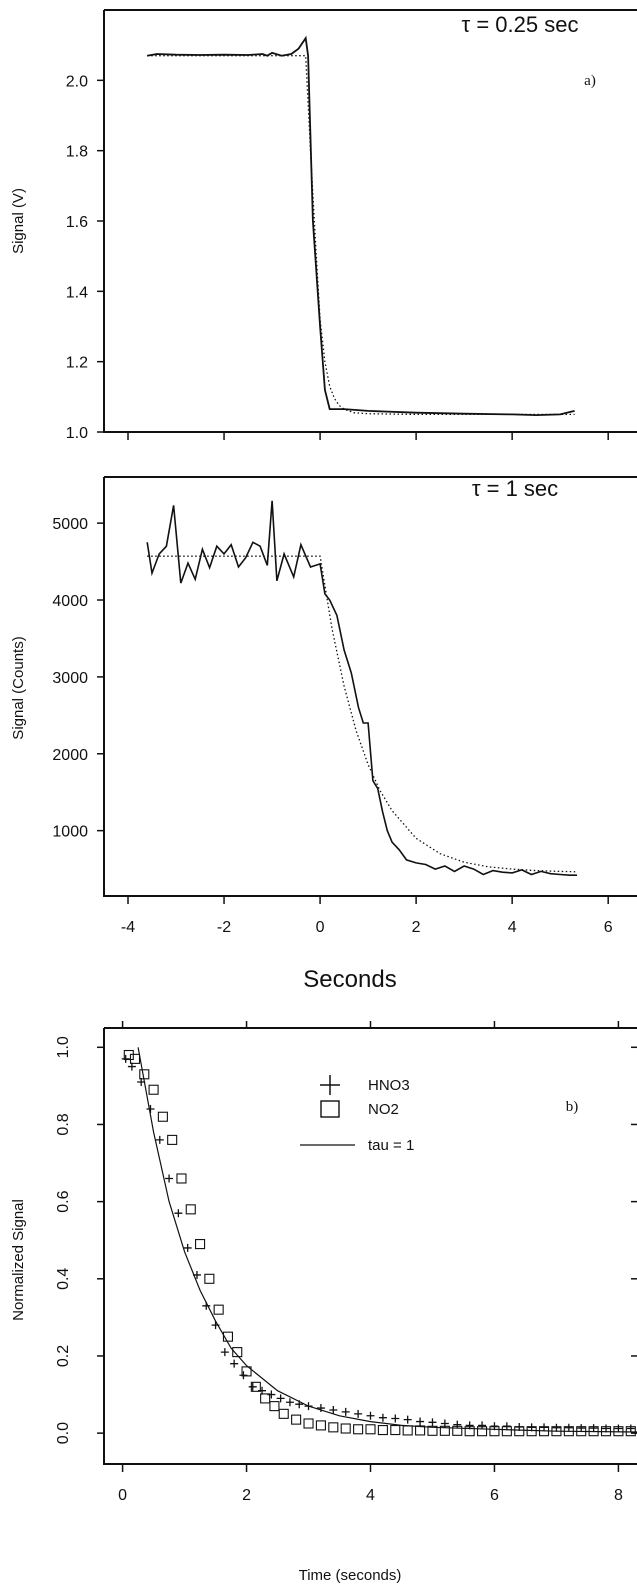 This screenshot has height=1588, width=637. What do you see at coordinates (77, 152) in the screenshot?
I see `panel-a-ytick-label: 1.8` at bounding box center [77, 152].